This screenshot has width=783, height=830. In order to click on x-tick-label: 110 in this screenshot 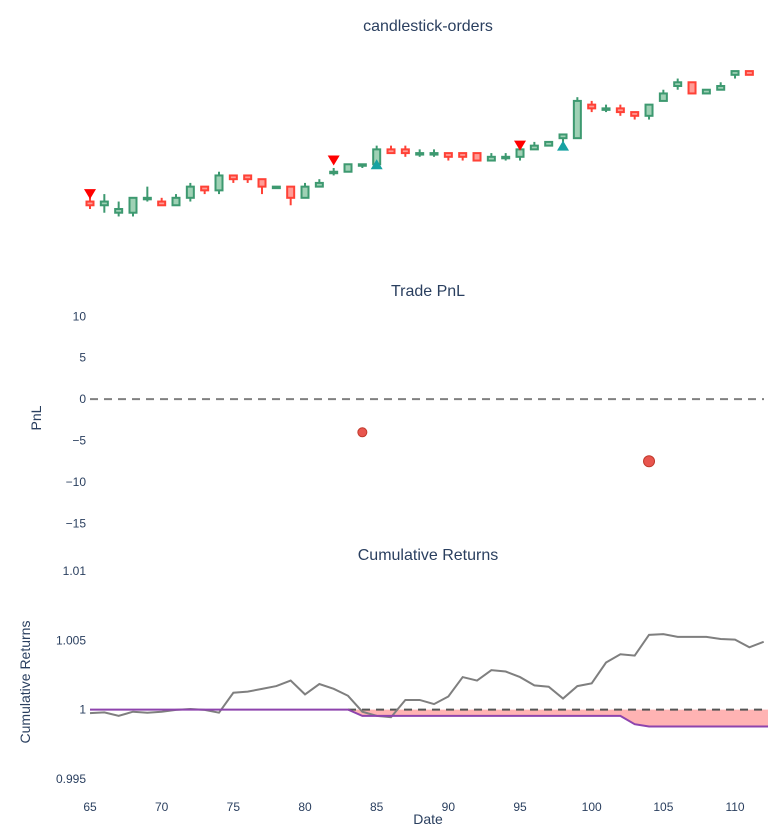, I will do `click(734, 807)`.